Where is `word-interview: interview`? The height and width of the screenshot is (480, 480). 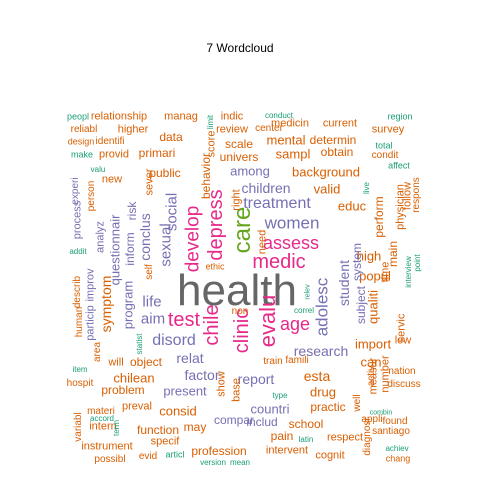 word-interview: interview is located at coordinates (408, 272).